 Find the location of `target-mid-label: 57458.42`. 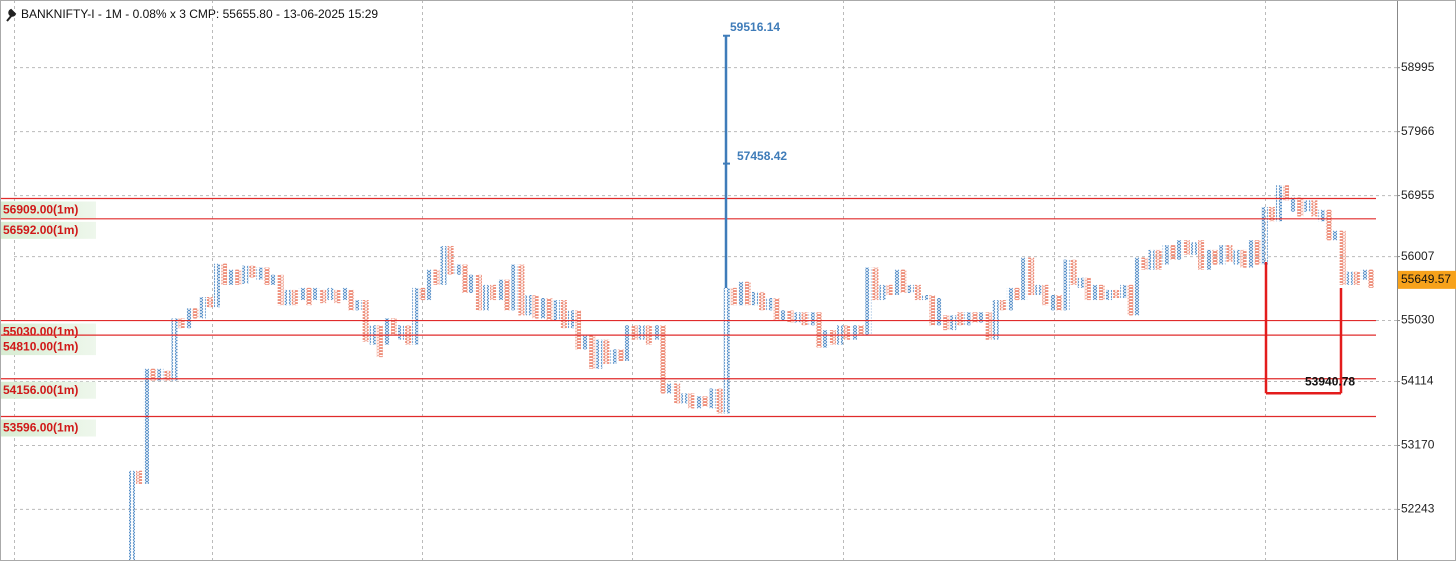

target-mid-label: 57458.42 is located at coordinates (762, 156).